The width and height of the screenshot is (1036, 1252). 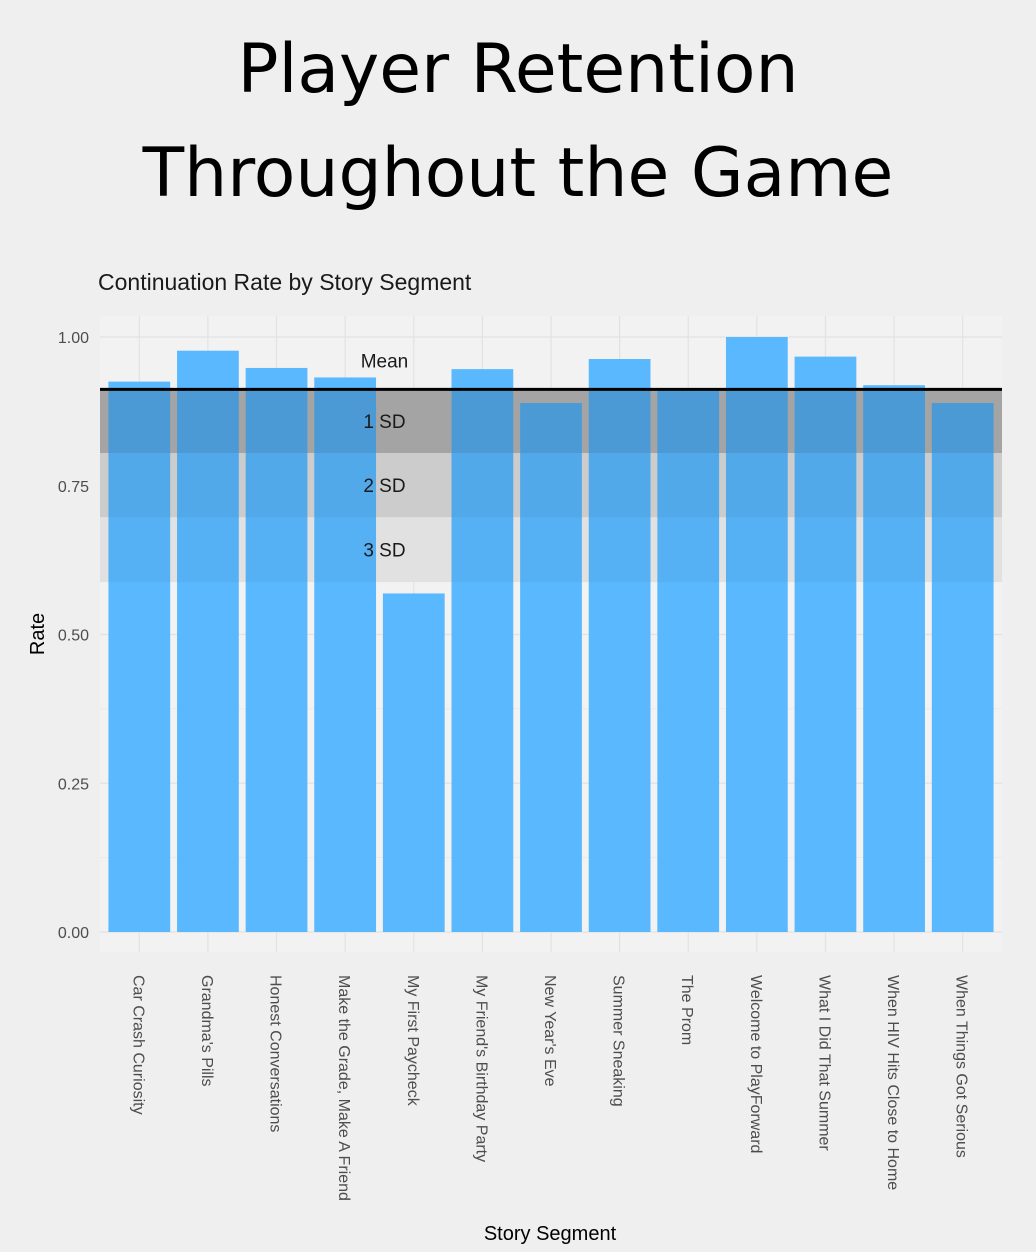 I want to click on band-labels: Mean 1 SD 2 SD 3 SD, so click(x=385, y=456).